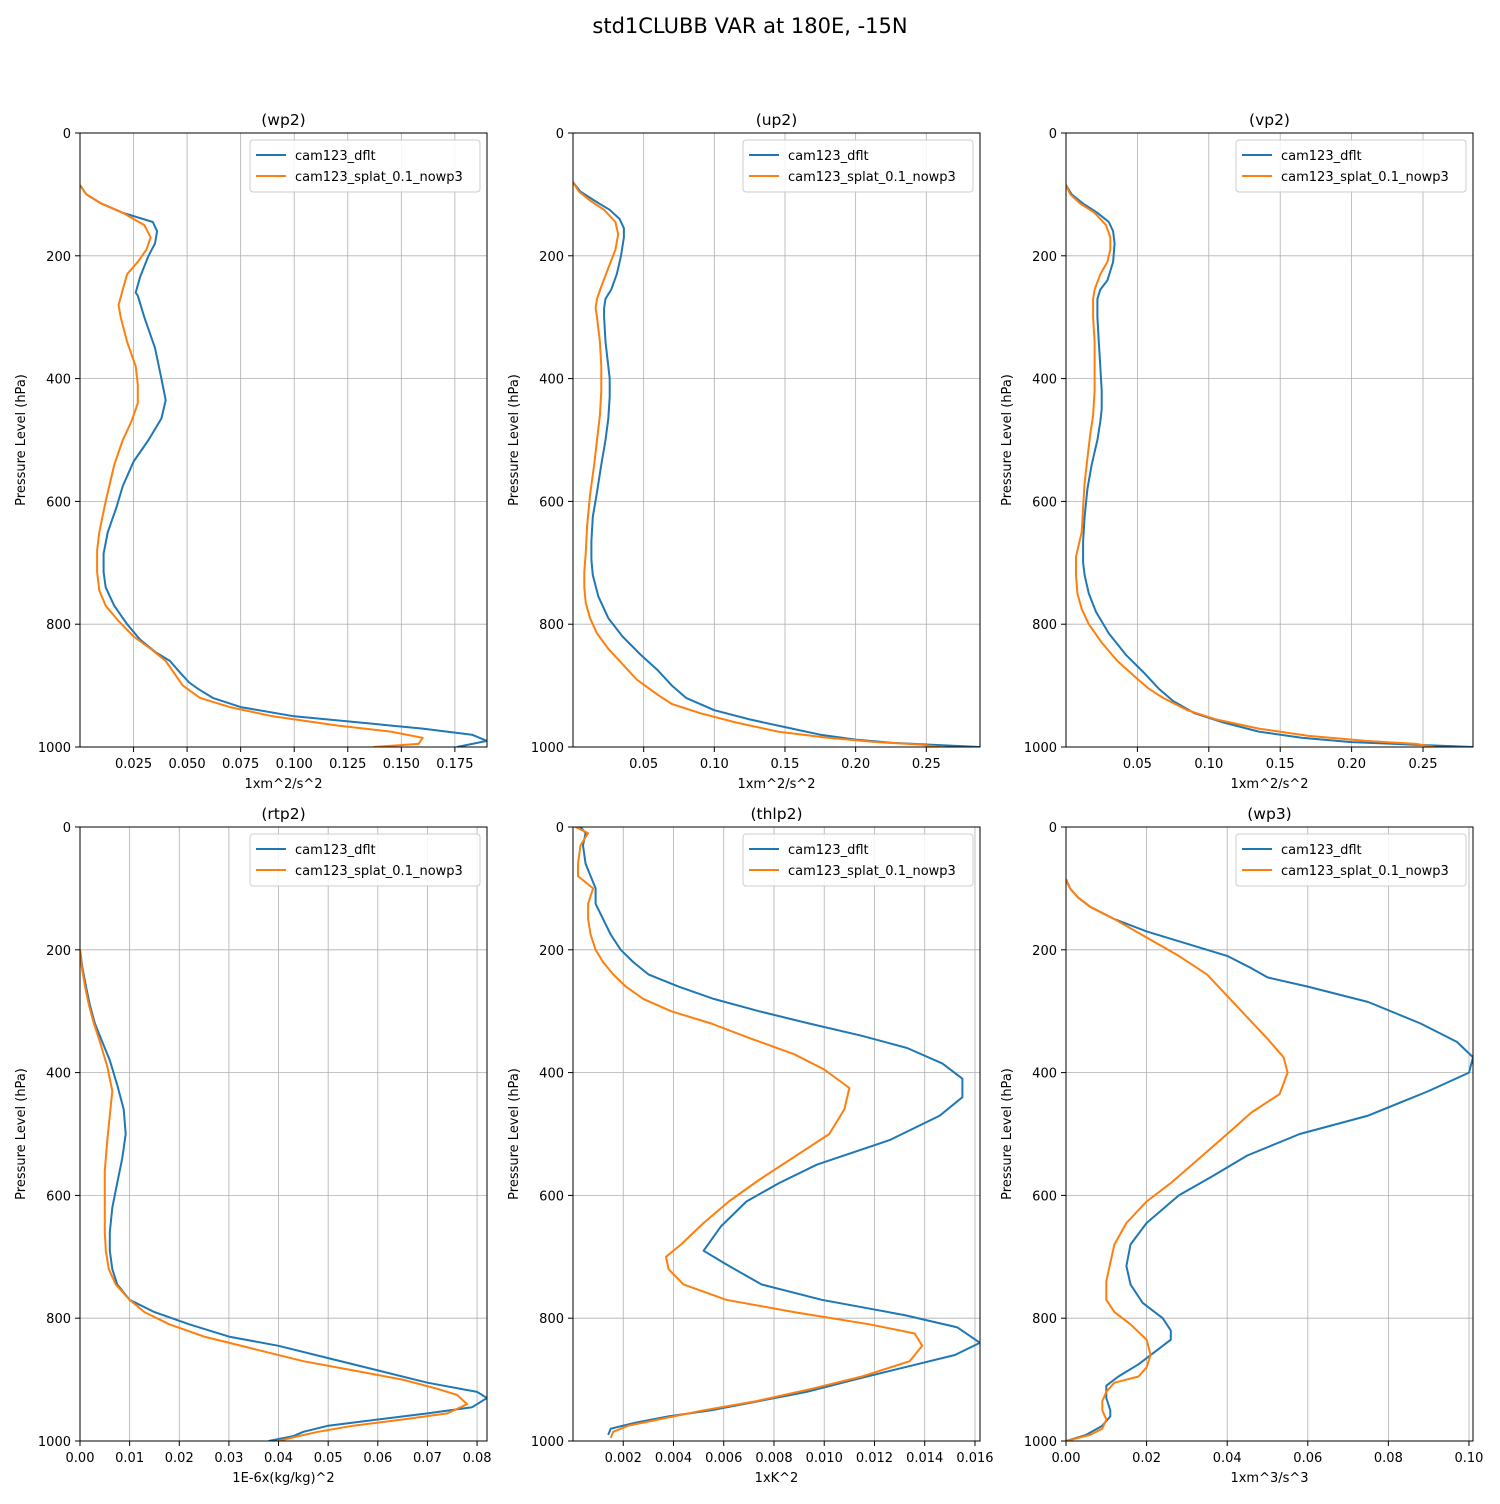 This screenshot has width=1500, height=1504. I want to click on subplot-title: (wp3), so click(1269, 814).